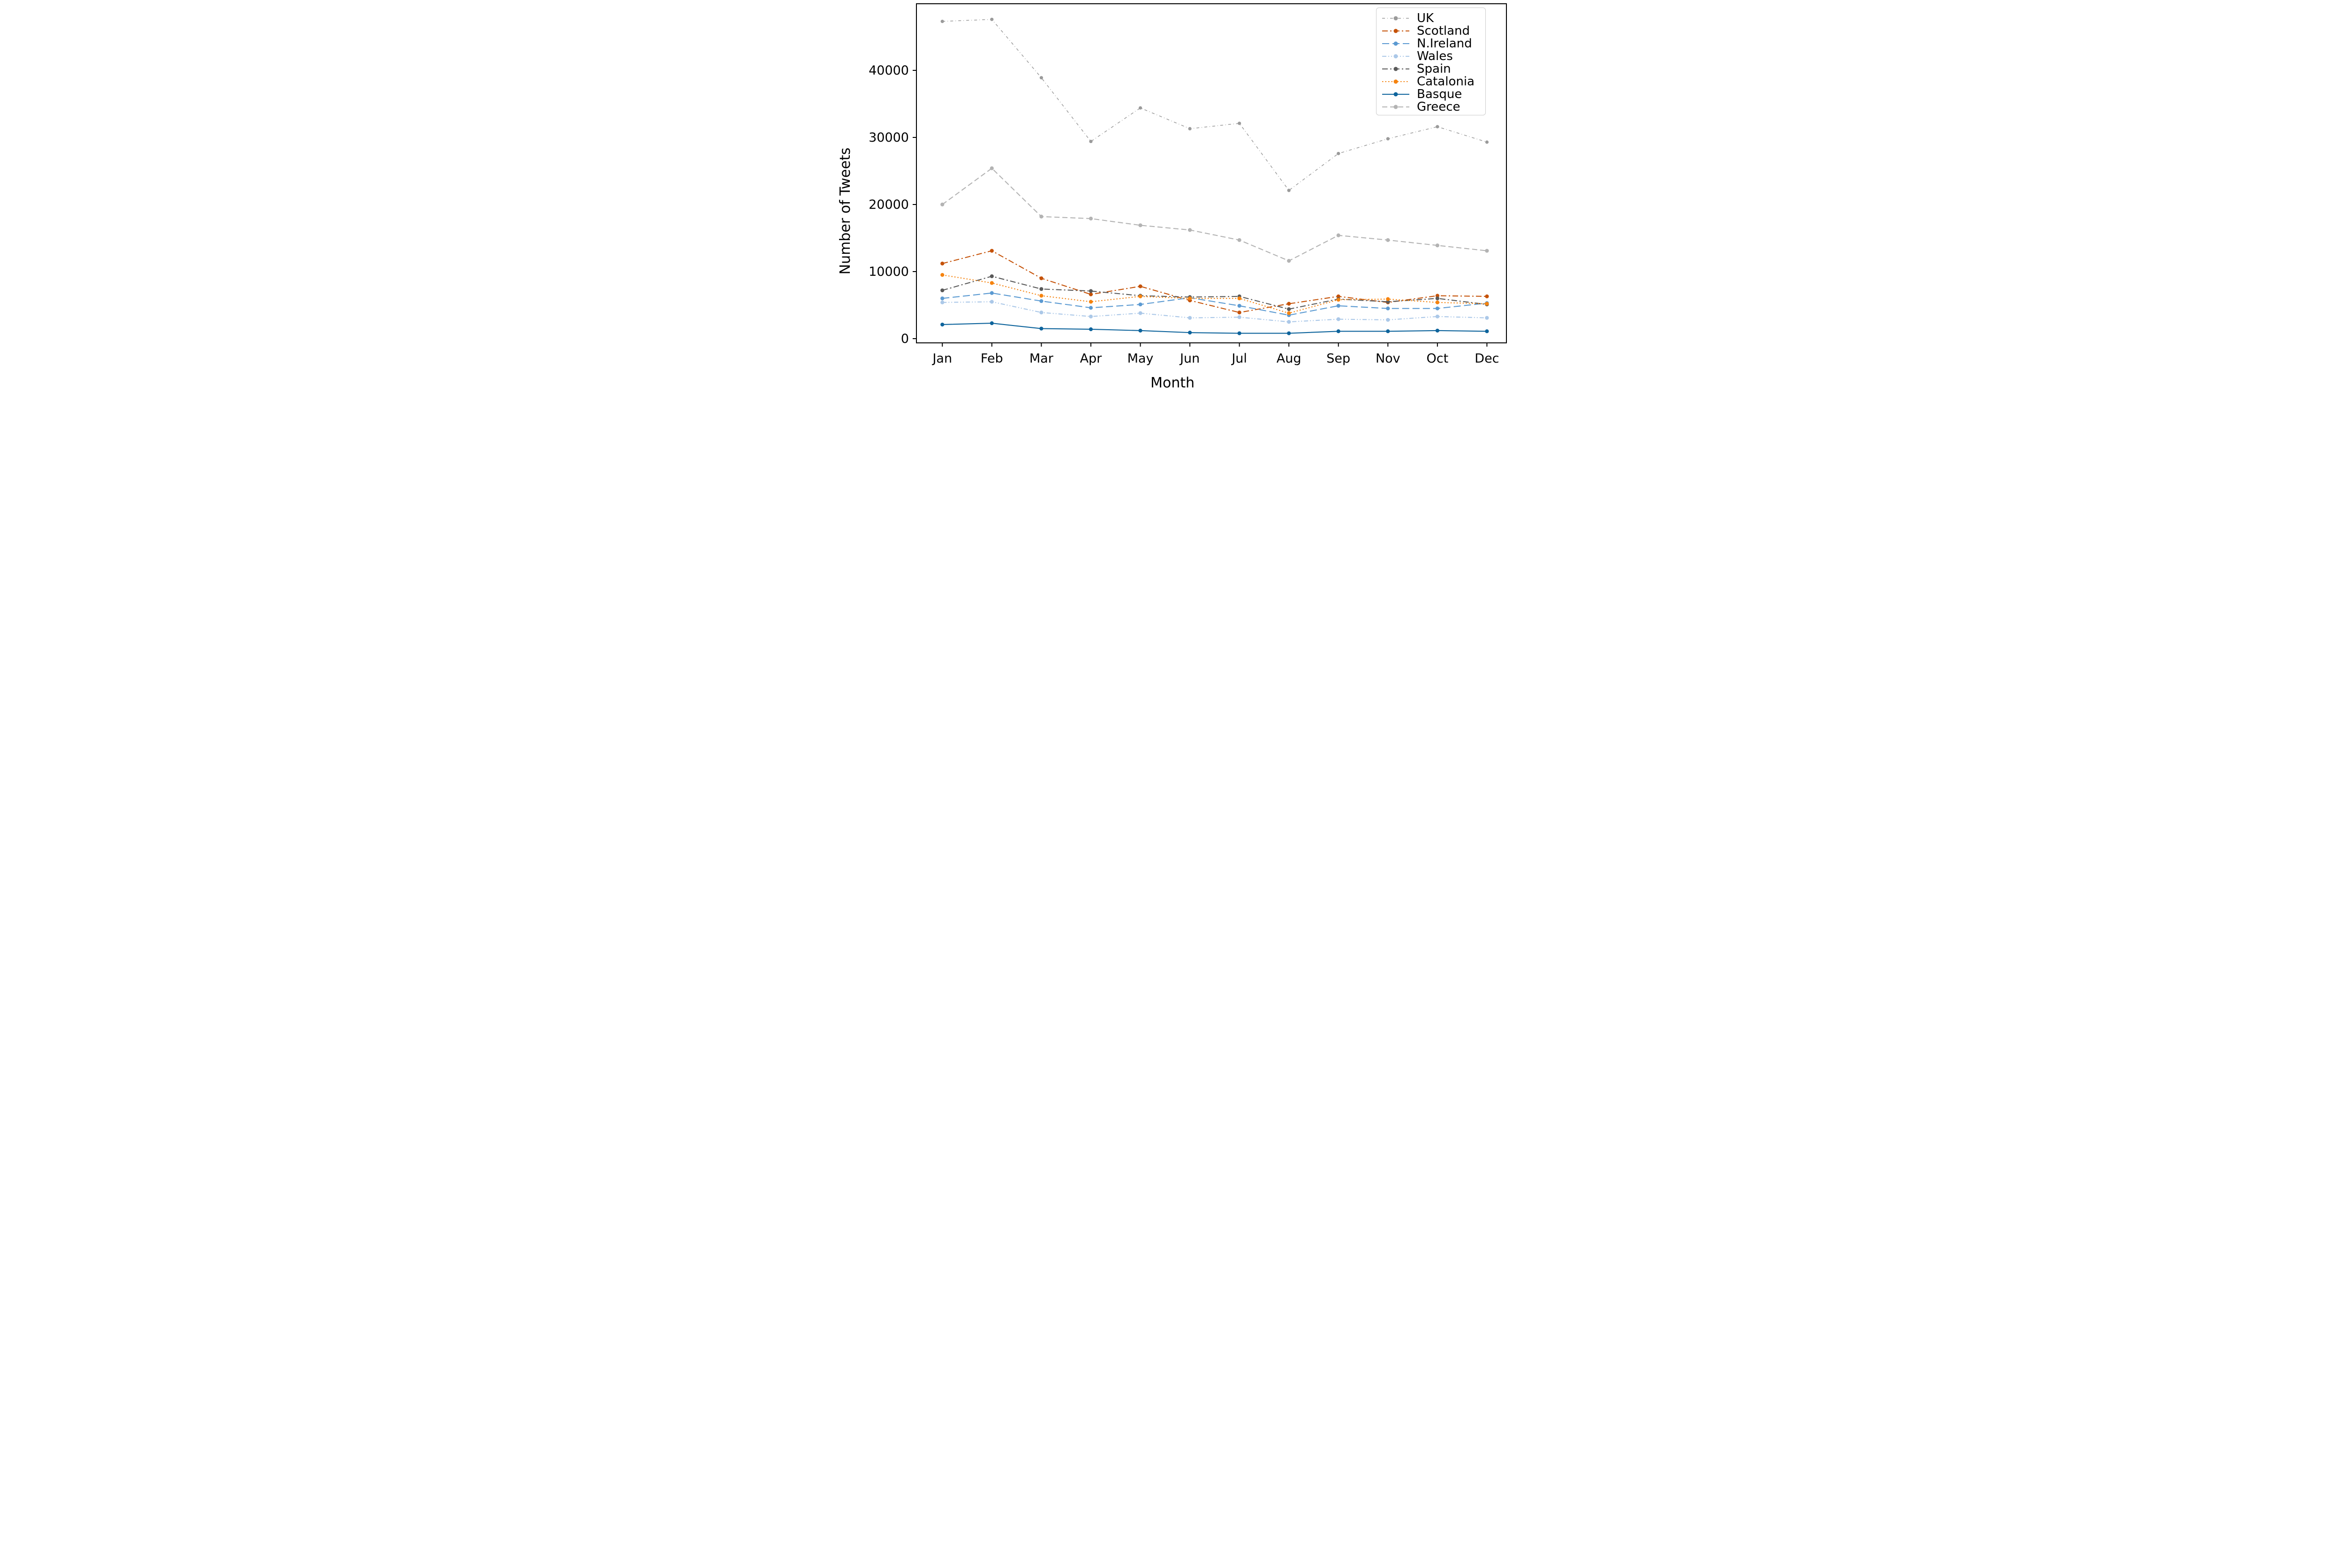  I want to click on y-tick-label: 20000, so click(889, 204).